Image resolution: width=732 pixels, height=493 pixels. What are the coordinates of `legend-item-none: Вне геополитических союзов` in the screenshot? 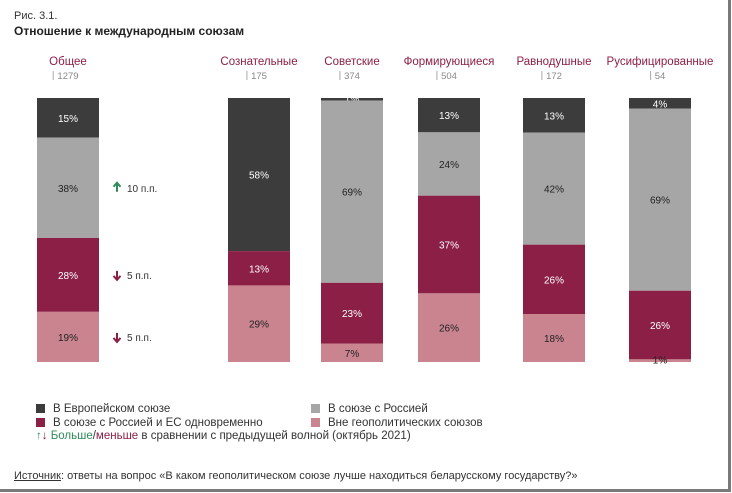 It's located at (397, 423).